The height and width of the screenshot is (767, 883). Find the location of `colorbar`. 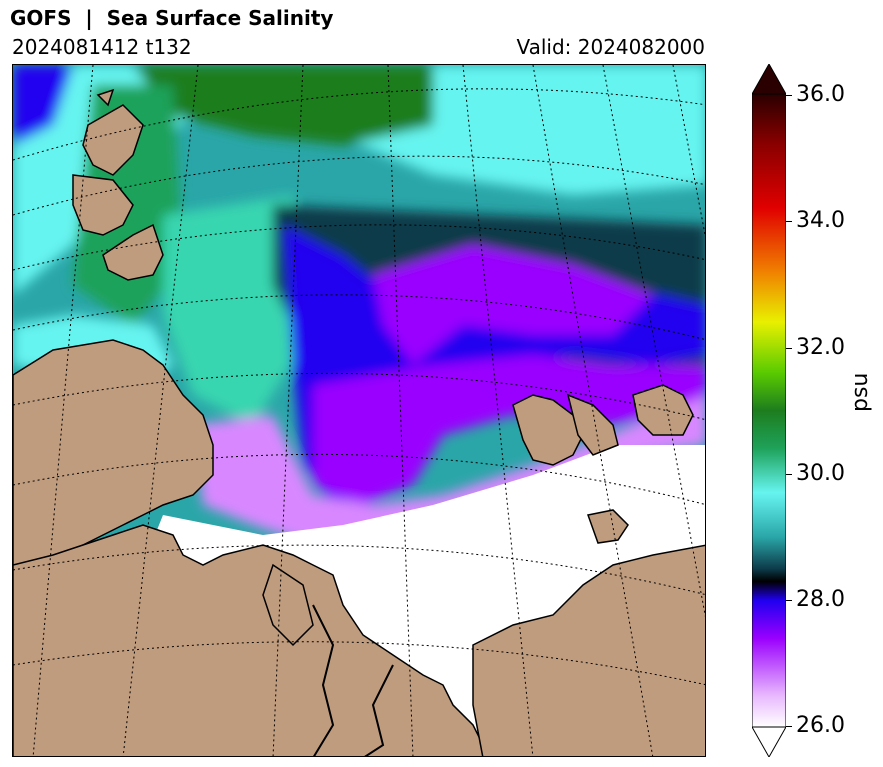

colorbar is located at coordinates (769, 410).